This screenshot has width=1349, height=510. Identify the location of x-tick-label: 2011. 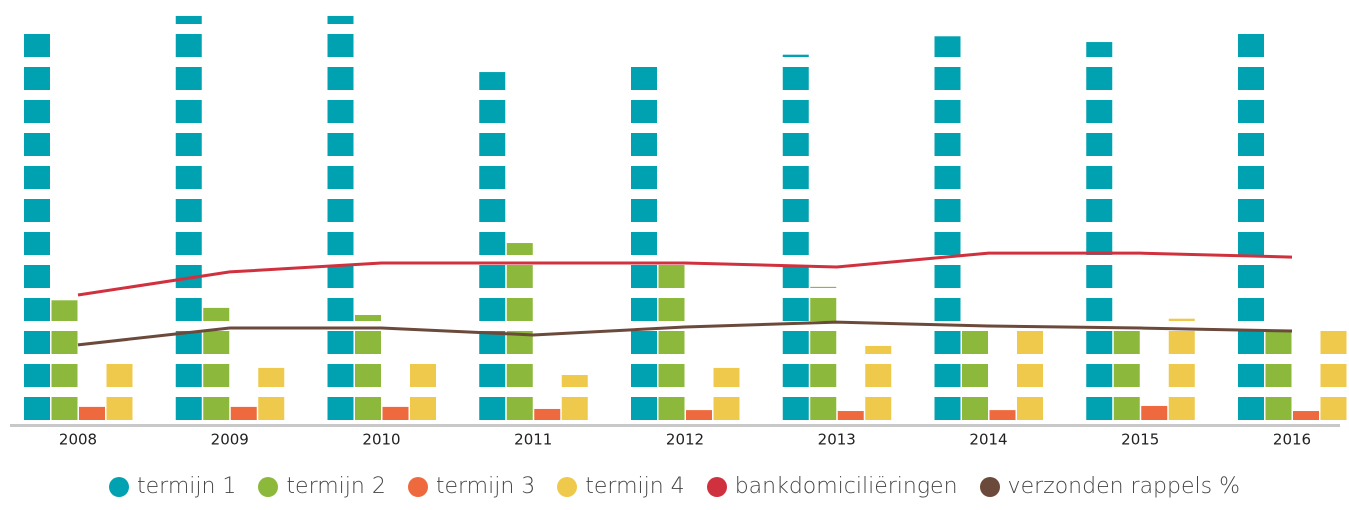
(533, 440).